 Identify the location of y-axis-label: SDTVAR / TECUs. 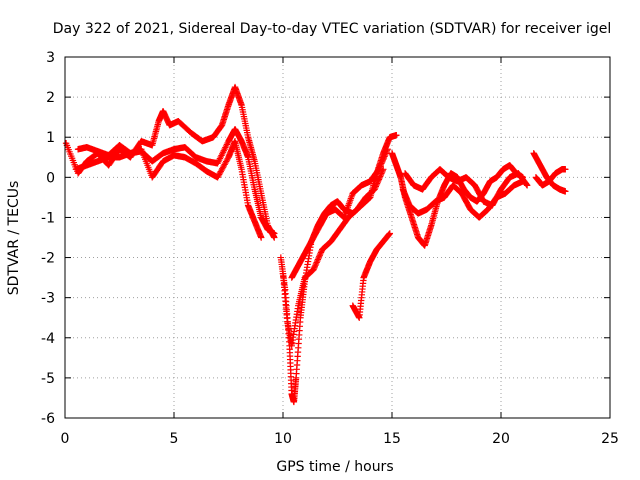
(14, 238).